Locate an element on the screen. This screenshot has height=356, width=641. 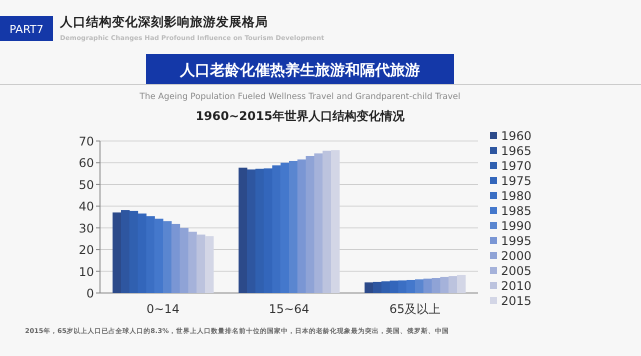
legend-label: 1985 is located at coordinates (516, 211).